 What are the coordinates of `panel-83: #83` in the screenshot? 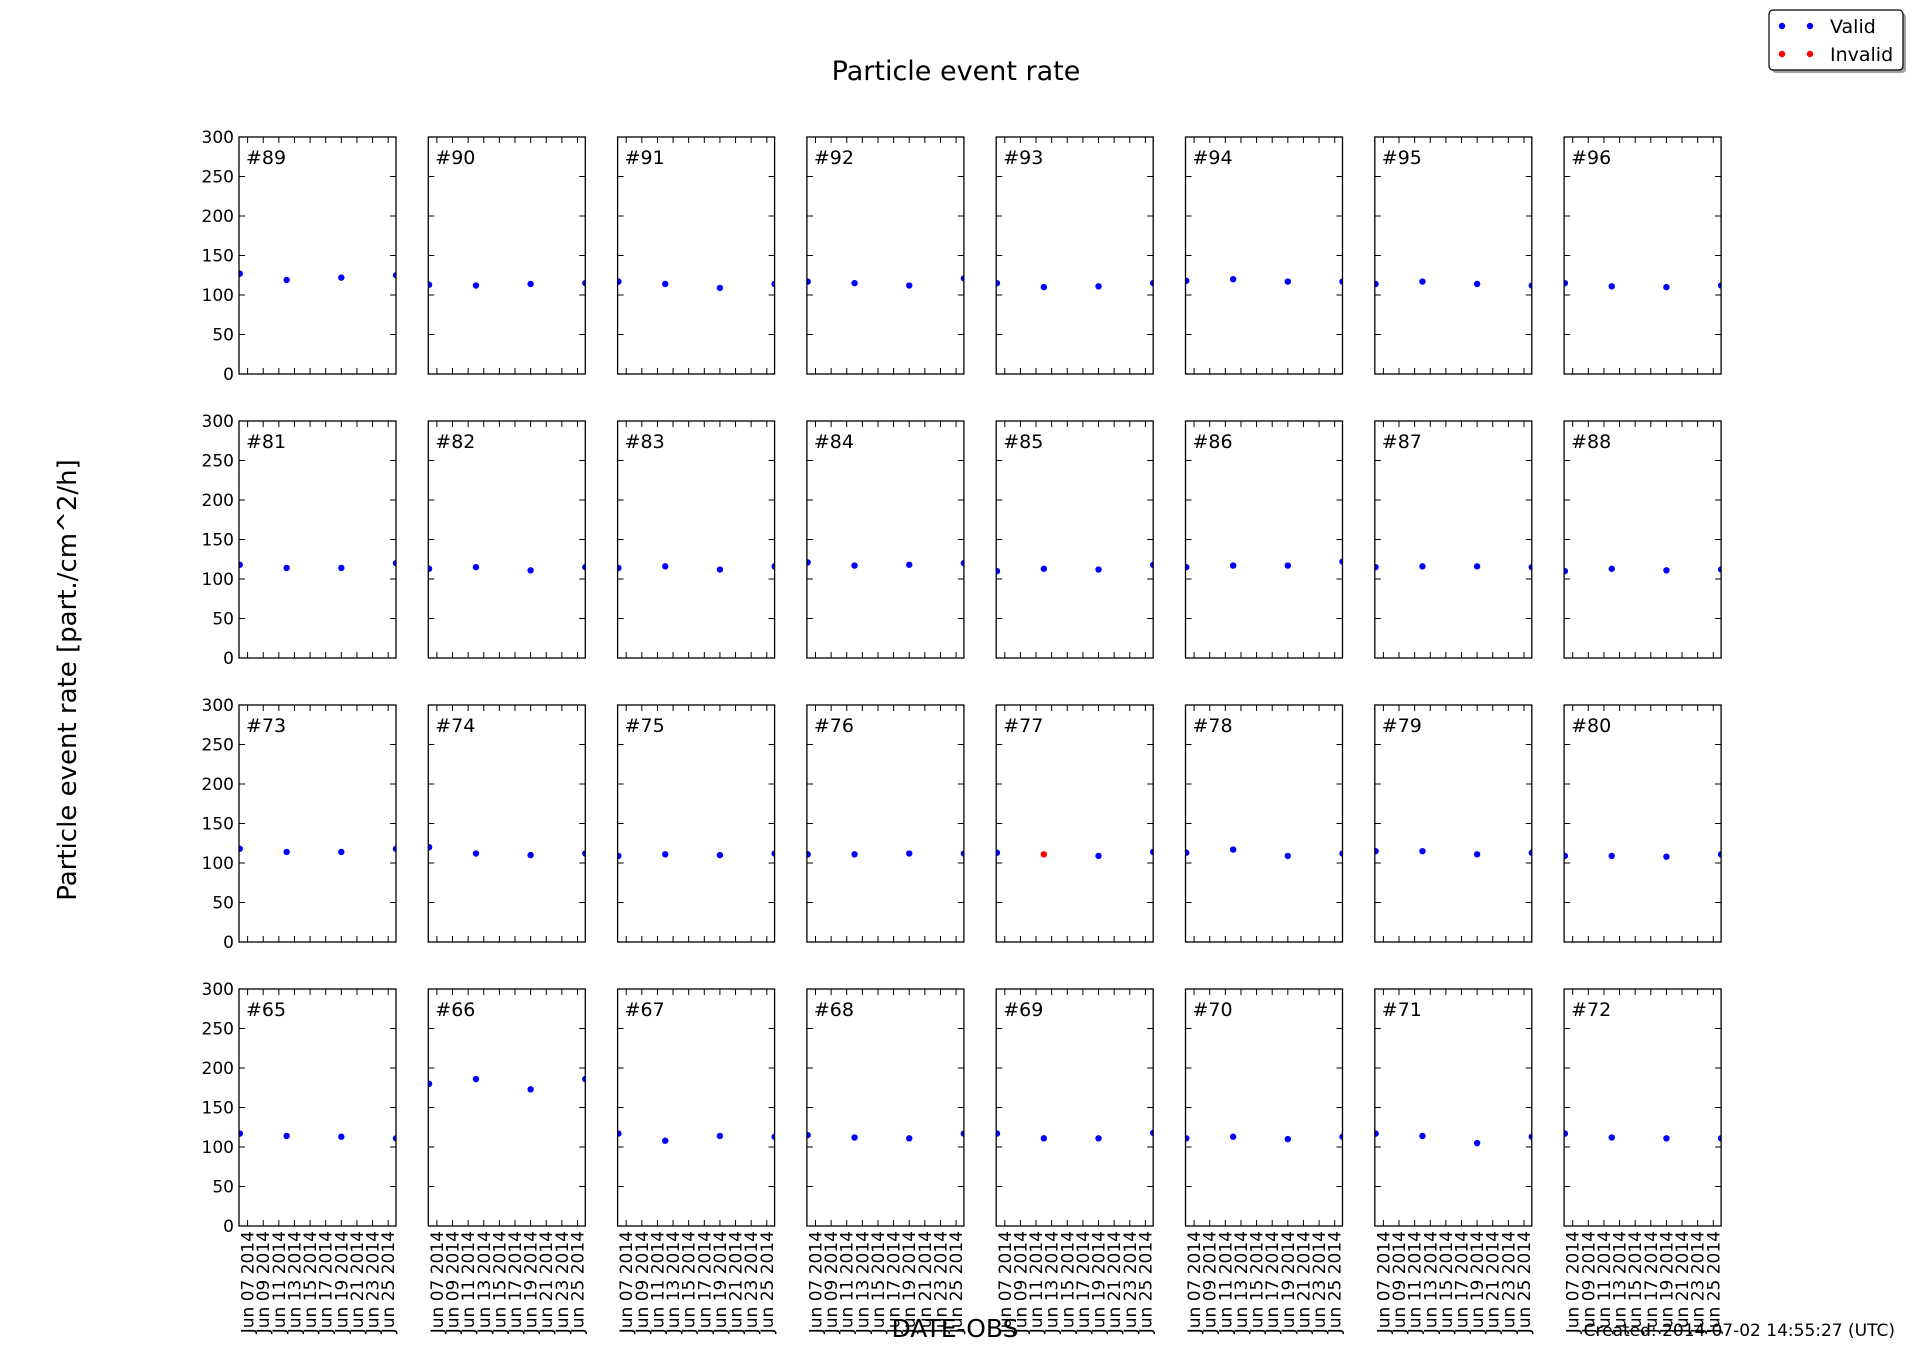 It's located at (696, 539).